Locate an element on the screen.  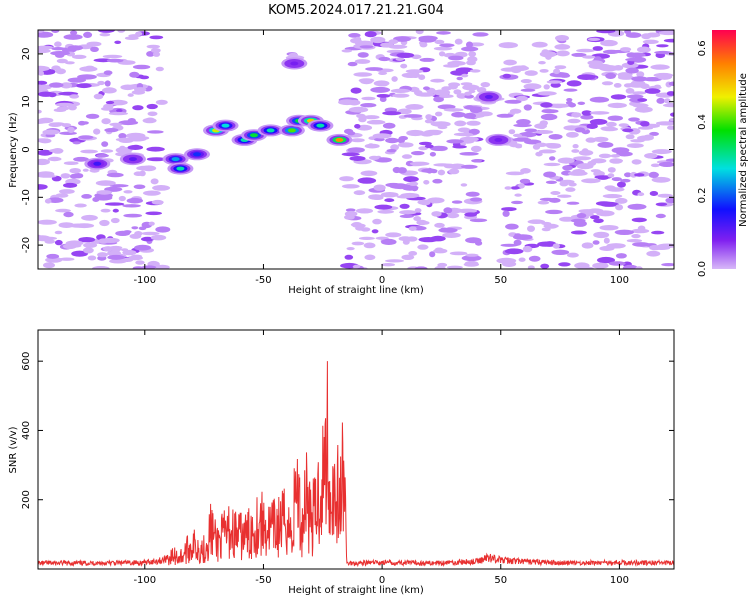
colorbar-ticks: 0.0 0.2 0.4 0.6 is located at coordinates (702, 158).